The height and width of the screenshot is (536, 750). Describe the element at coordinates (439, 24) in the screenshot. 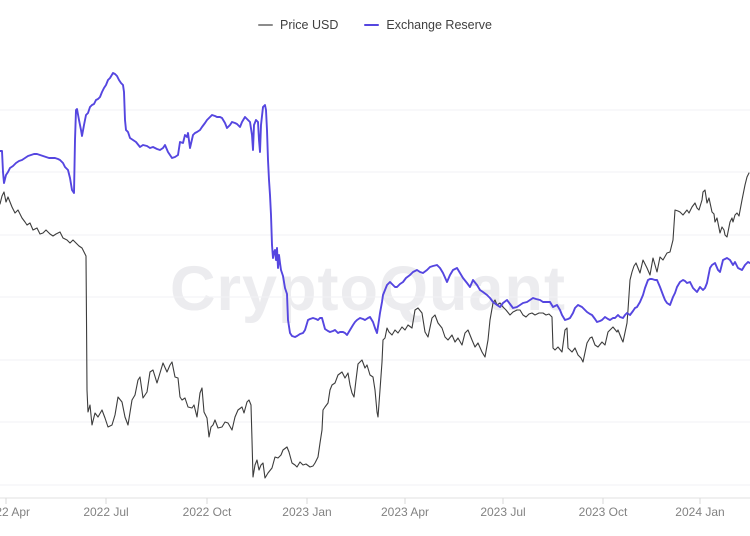

I see `legend-label-exchange-reserve: Exchange Reserve` at that location.